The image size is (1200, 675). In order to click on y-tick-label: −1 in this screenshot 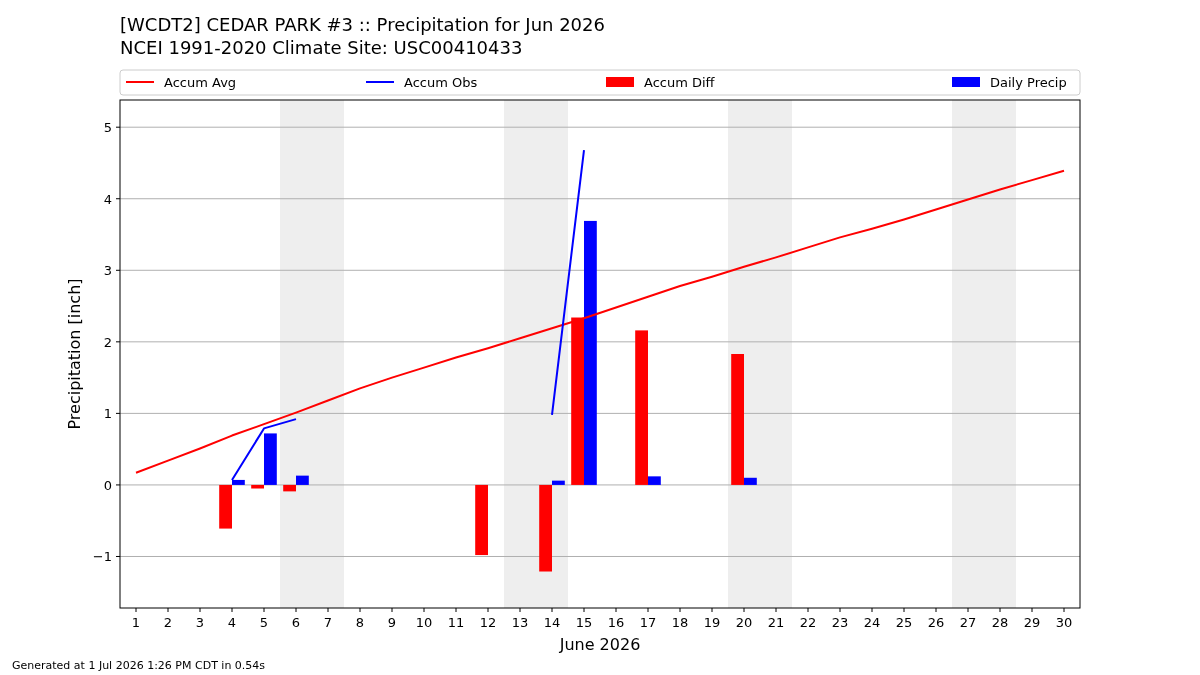, I will do `click(102, 557)`.